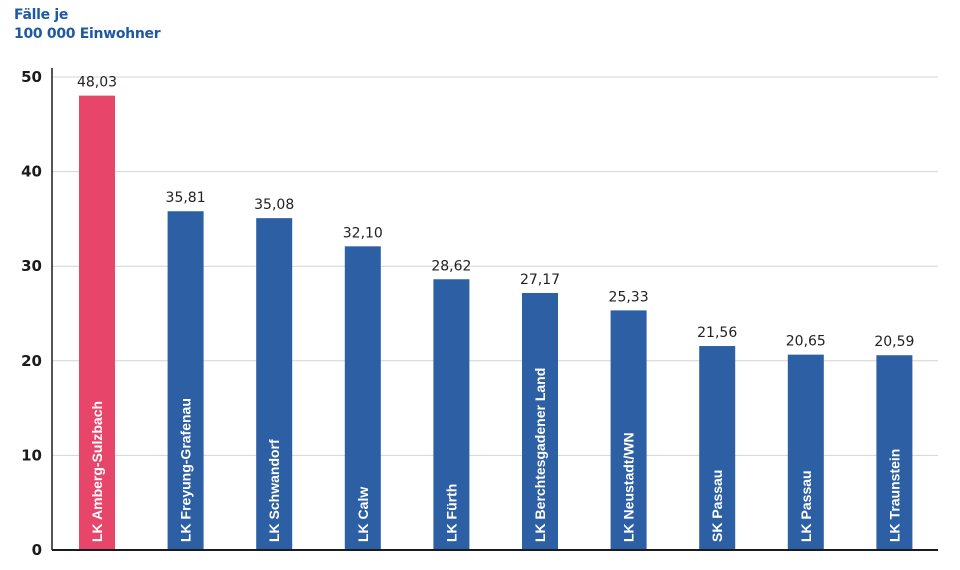  What do you see at coordinates (806, 342) in the screenshot?
I see `value-label-9: 20,65` at bounding box center [806, 342].